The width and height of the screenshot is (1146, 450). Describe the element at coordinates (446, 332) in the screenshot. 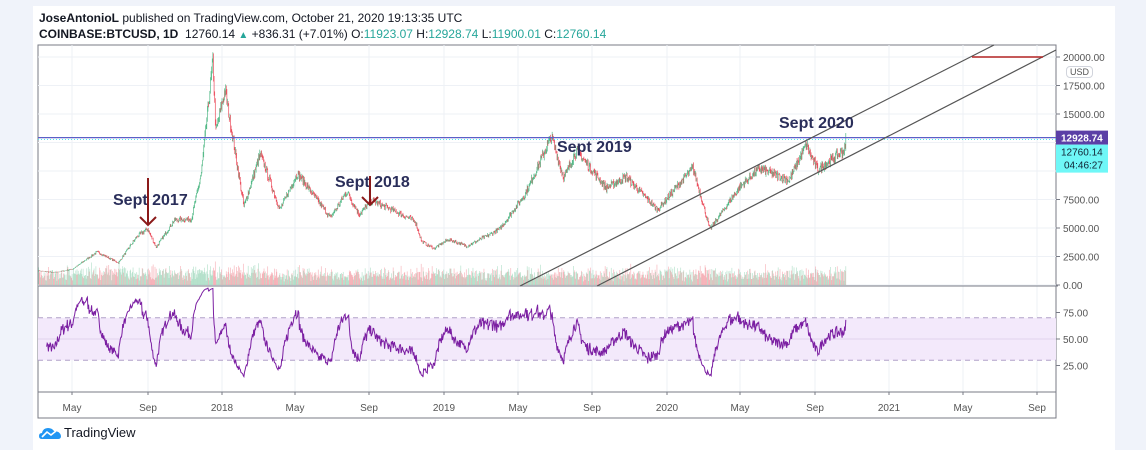

I see `rsi-line` at that location.